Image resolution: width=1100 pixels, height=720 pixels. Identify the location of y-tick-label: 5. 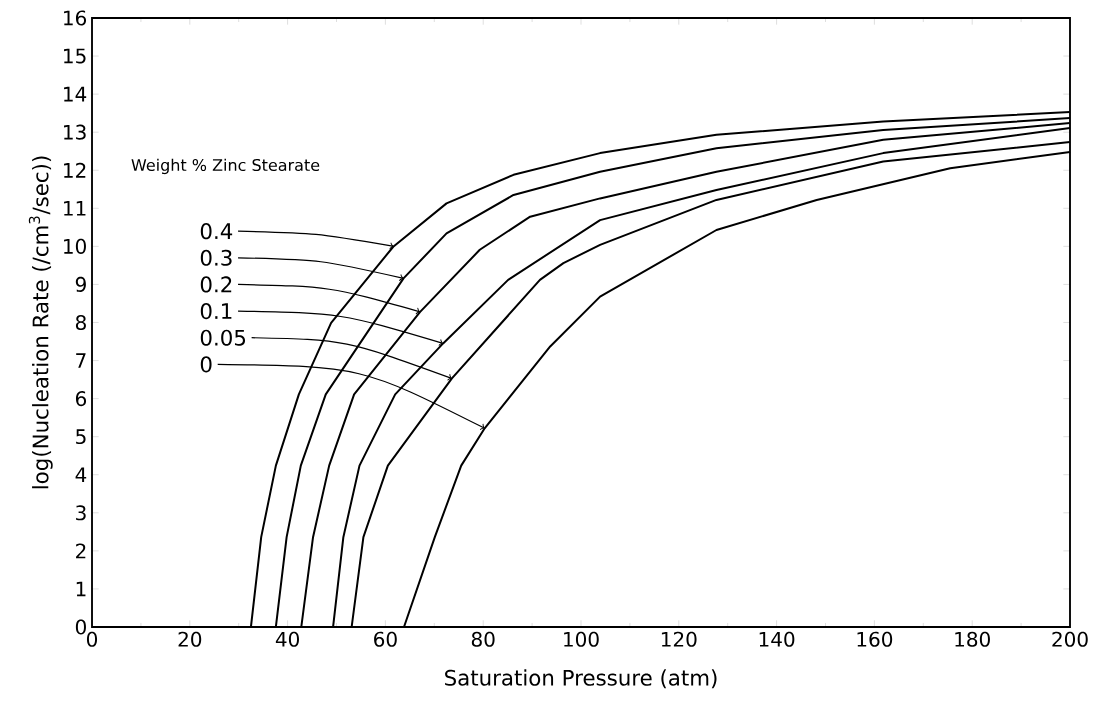
(81, 437).